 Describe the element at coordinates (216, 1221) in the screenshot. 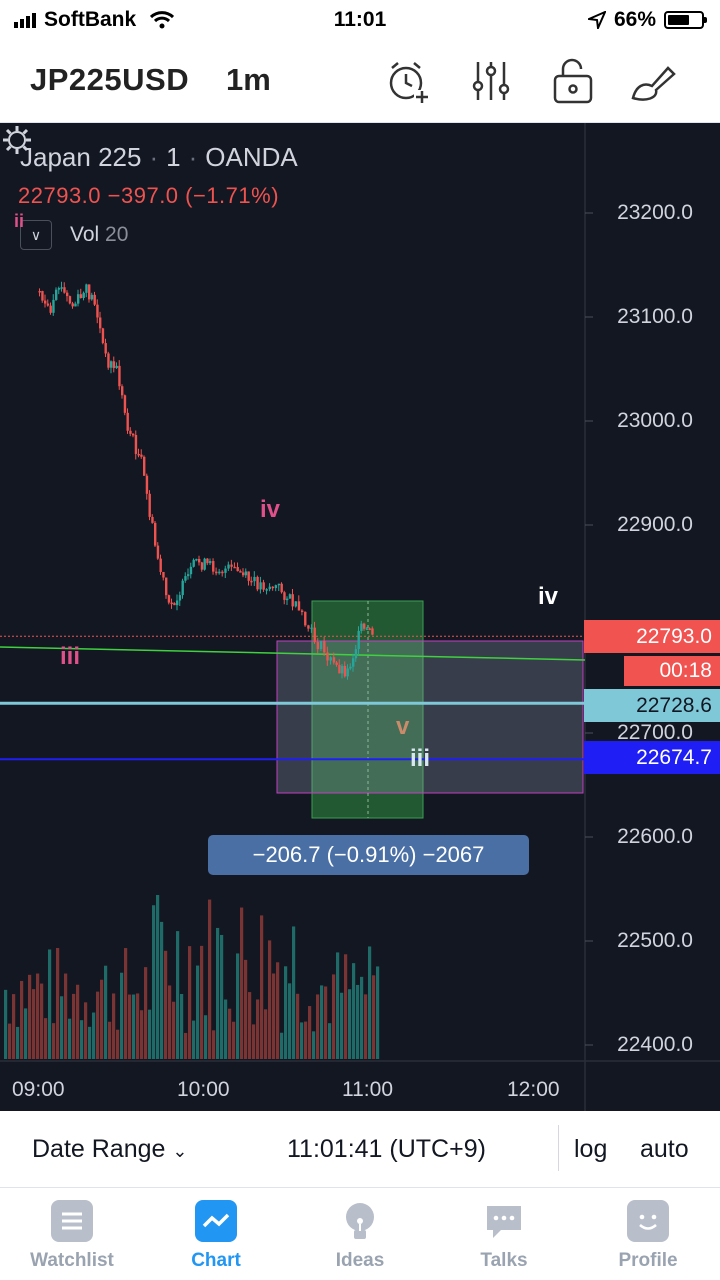

I see `chart-icon` at that location.